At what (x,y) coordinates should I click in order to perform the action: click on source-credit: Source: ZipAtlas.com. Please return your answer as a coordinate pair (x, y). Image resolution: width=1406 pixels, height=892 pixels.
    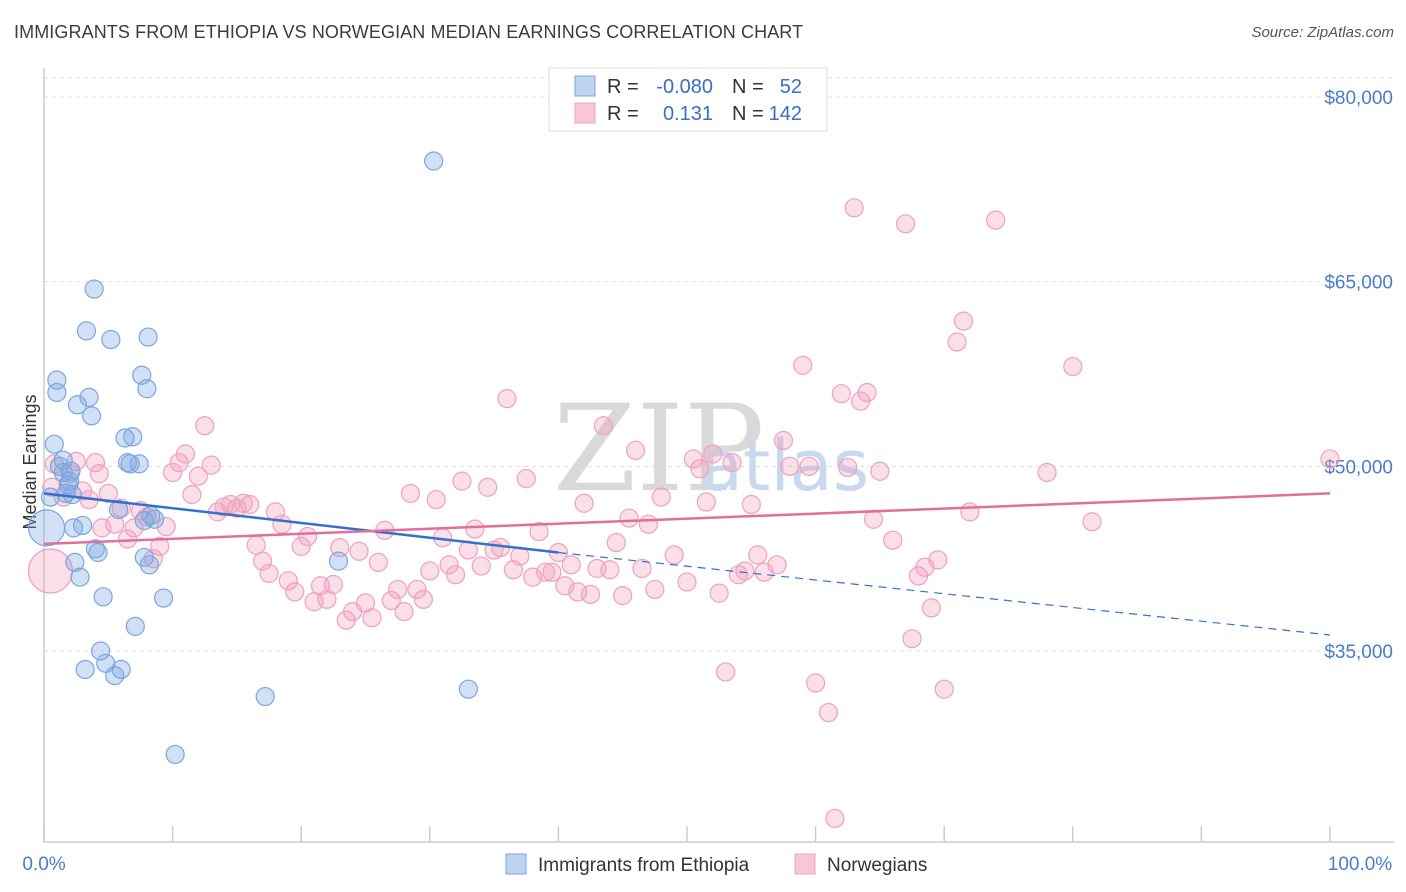
    Looking at the image, I should click on (1322, 32).